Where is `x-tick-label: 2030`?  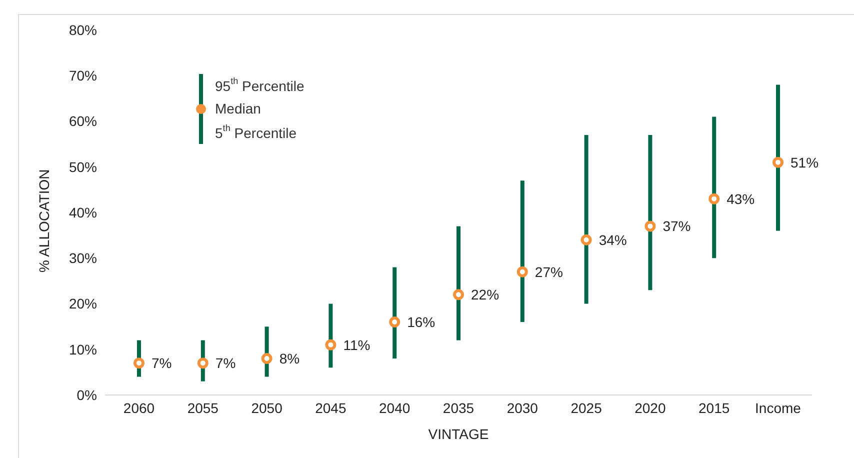 x-tick-label: 2030 is located at coordinates (522, 408).